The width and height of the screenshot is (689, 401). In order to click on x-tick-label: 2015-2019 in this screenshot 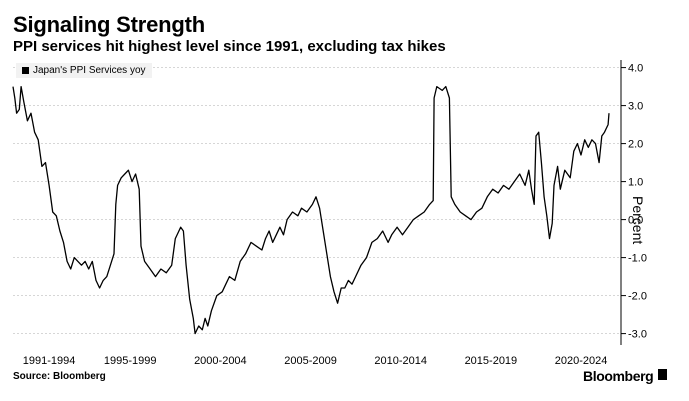, I will do `click(491, 361)`.